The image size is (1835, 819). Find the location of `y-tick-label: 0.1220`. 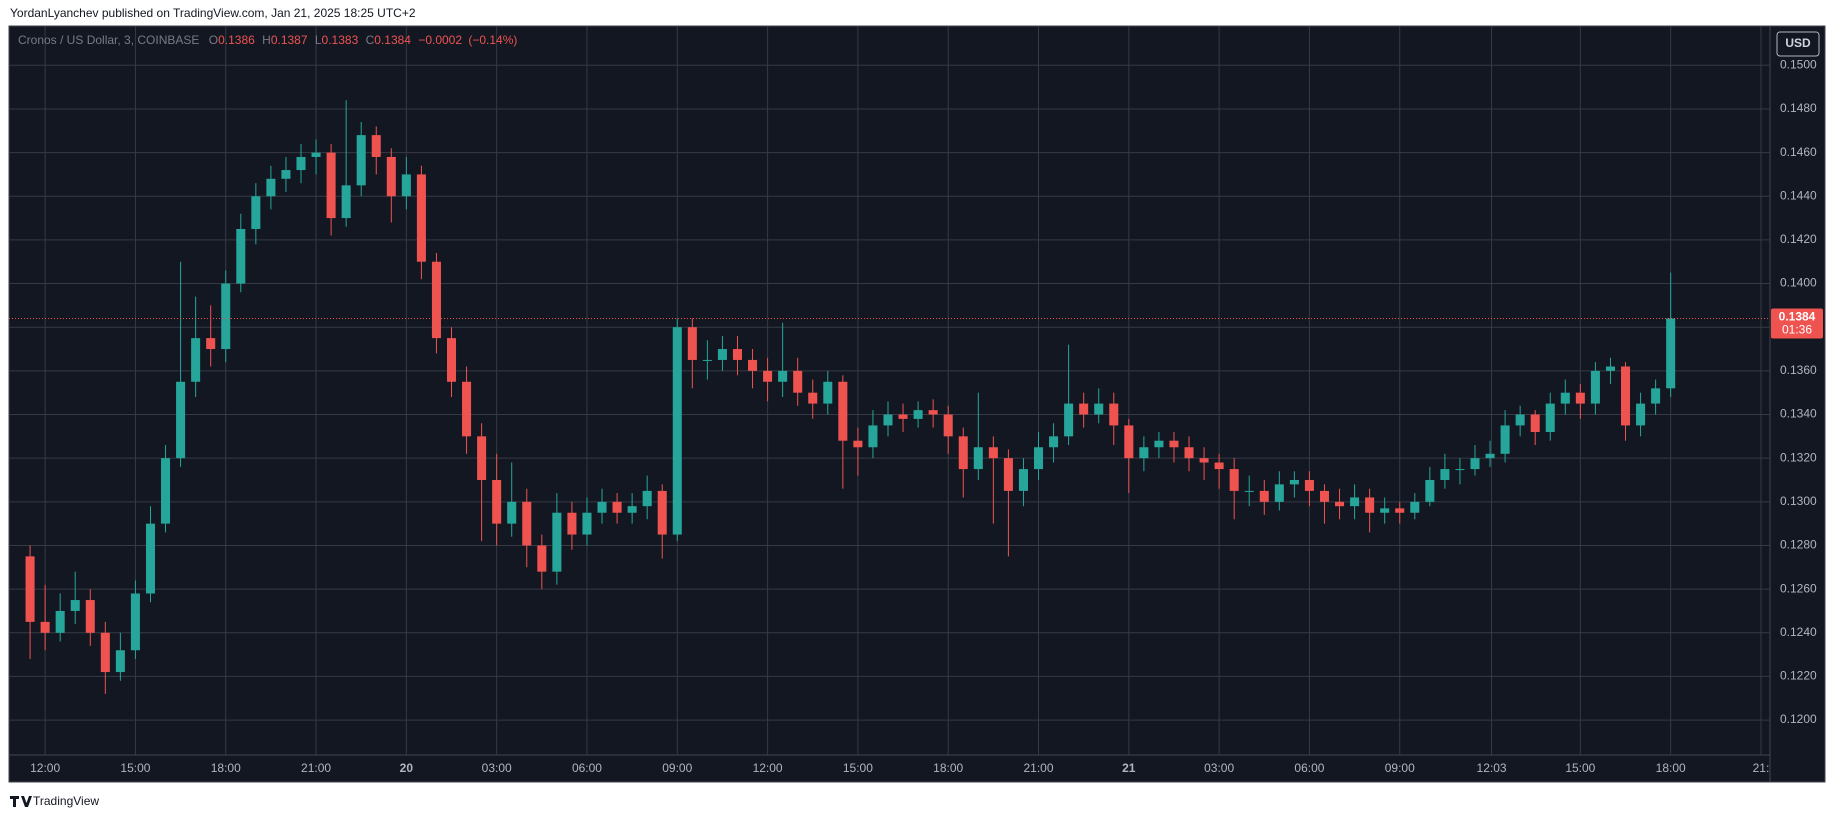

y-tick-label: 0.1220 is located at coordinates (1798, 676).